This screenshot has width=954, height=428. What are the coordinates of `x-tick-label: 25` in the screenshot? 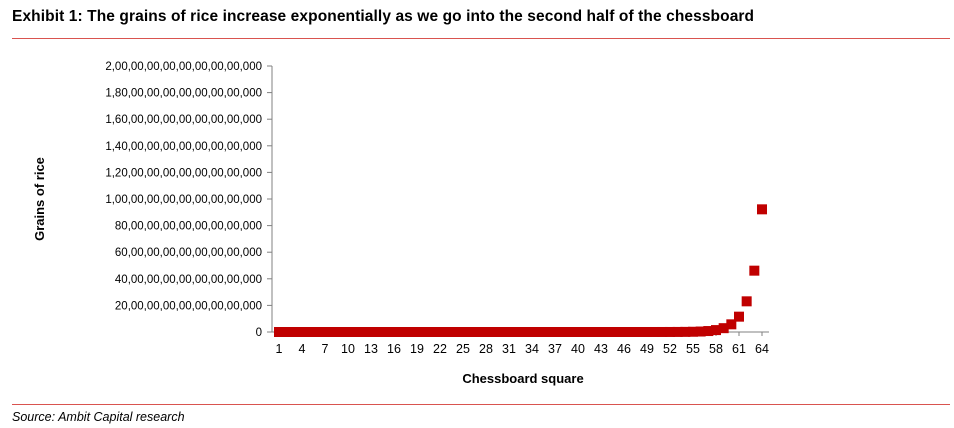 It's located at (463, 349).